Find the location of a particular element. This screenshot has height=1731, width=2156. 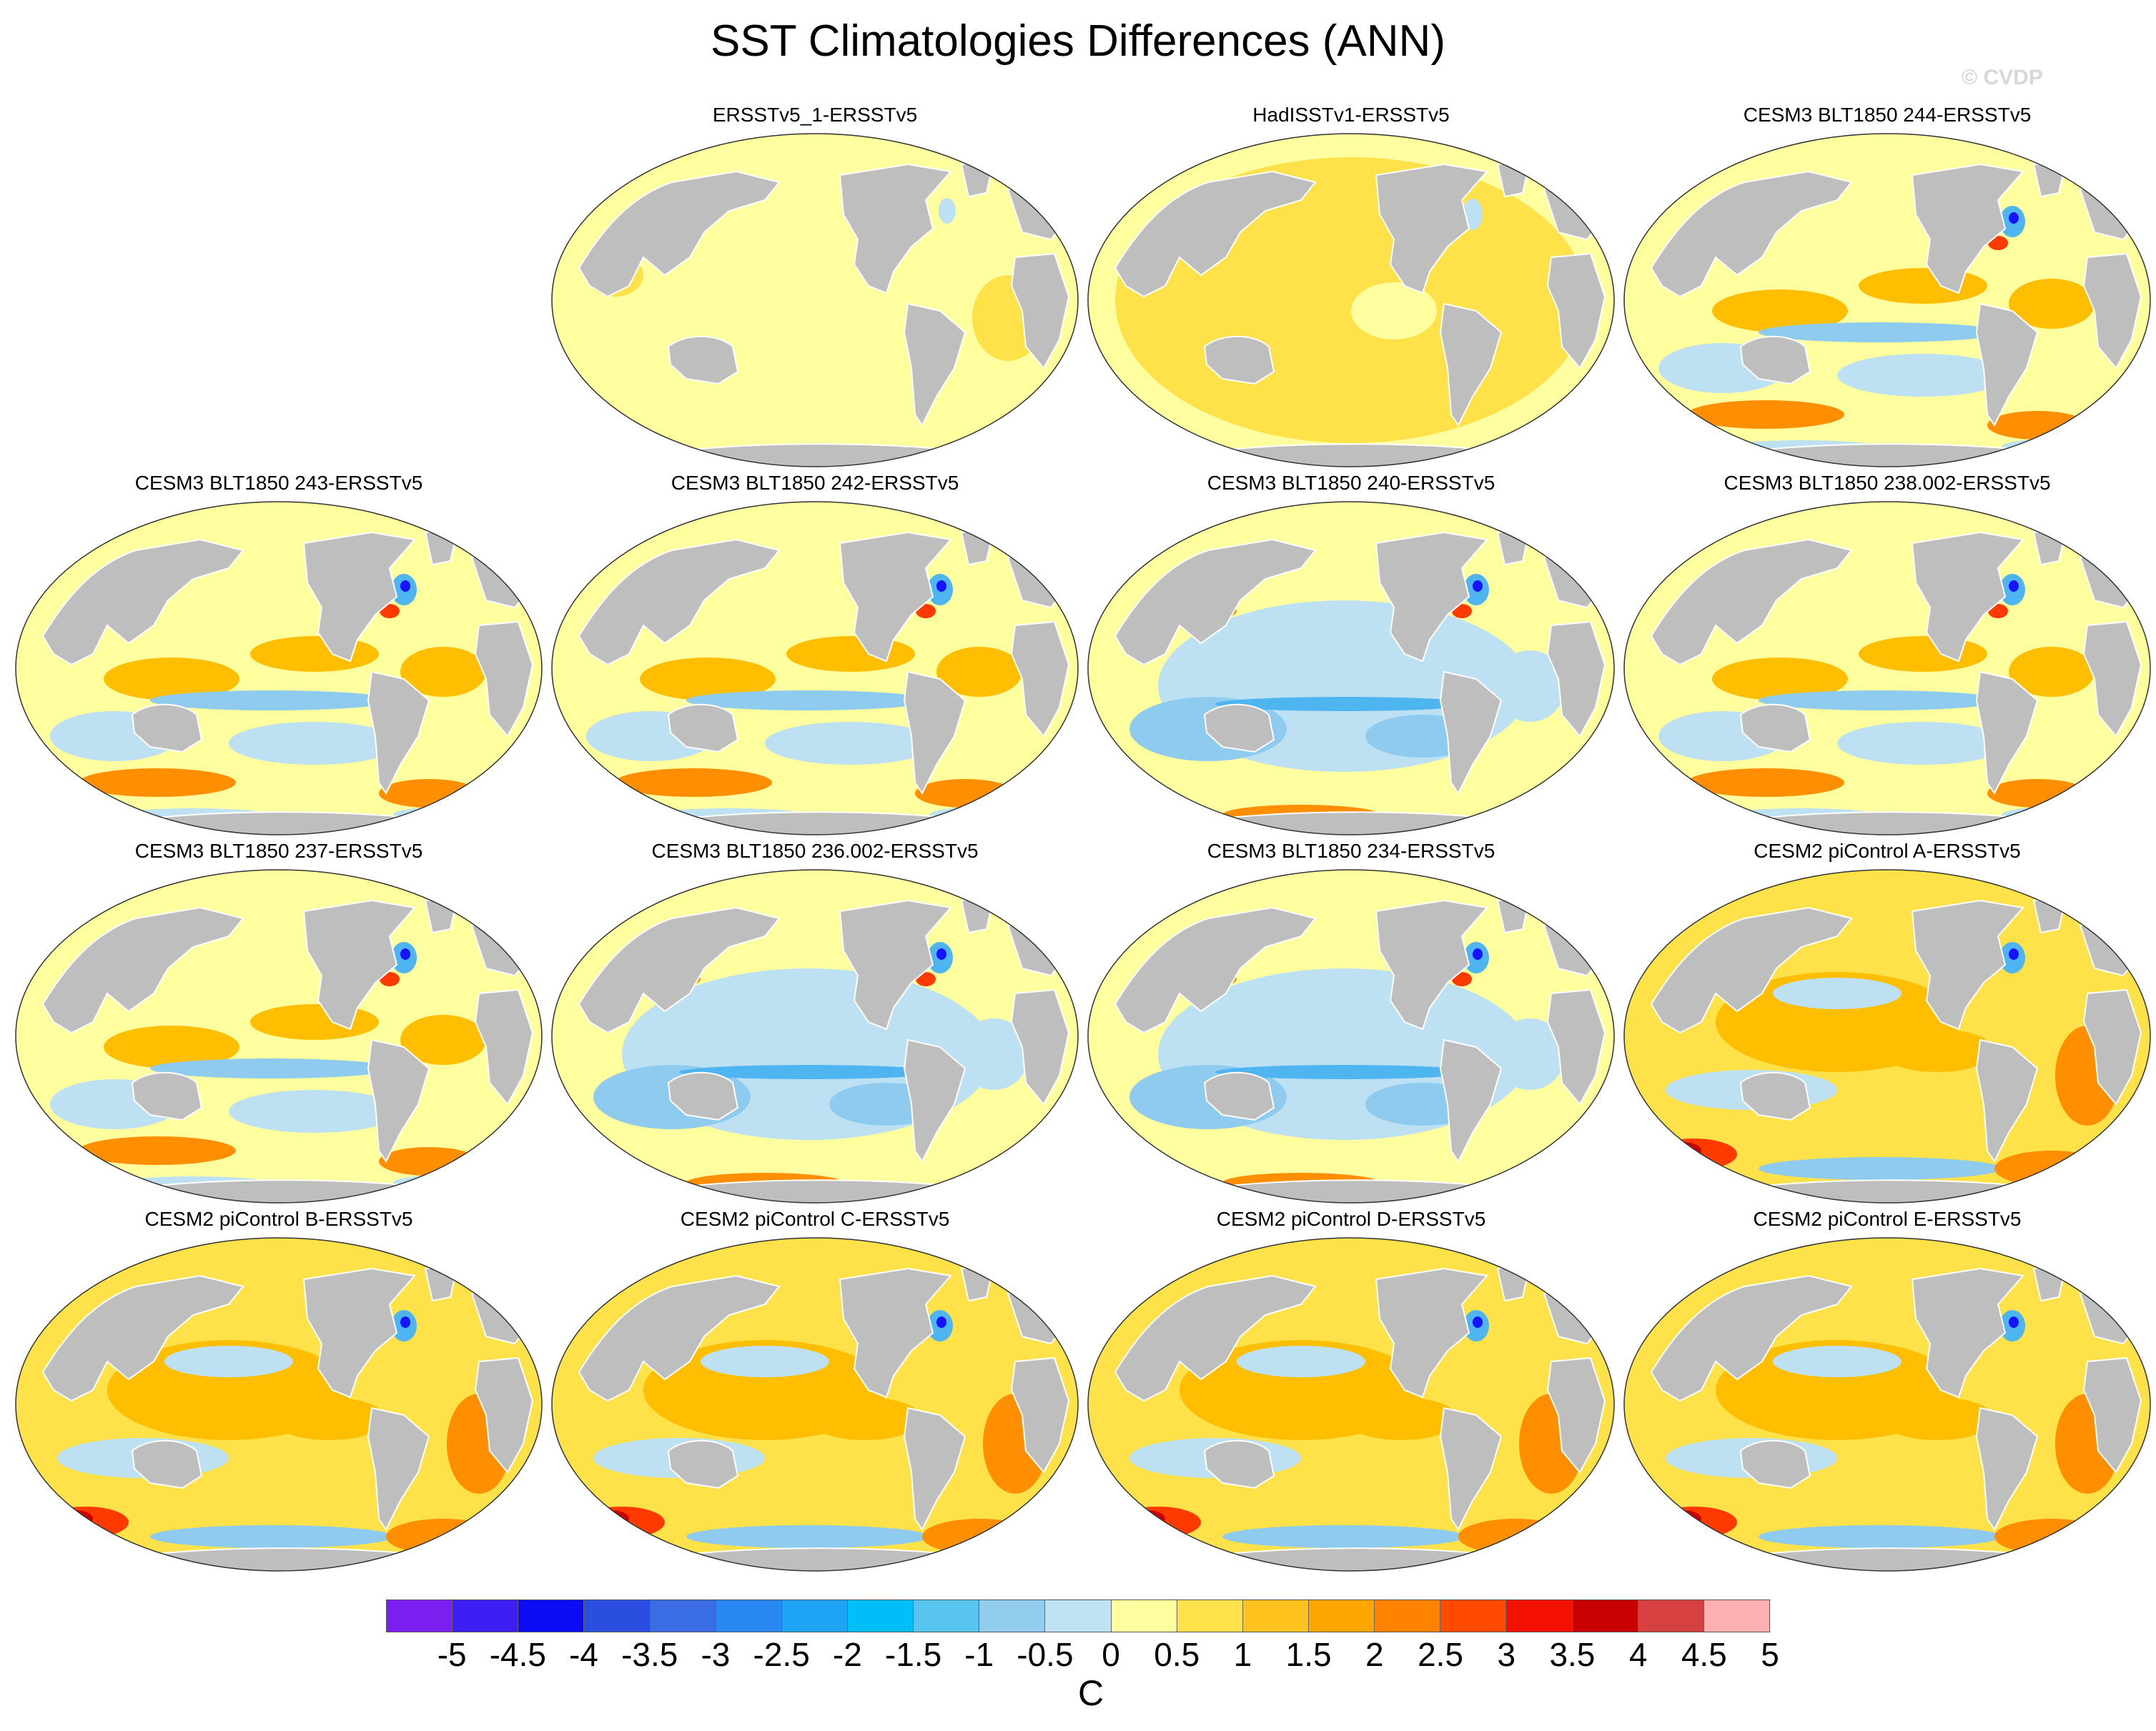

panel-title: ERSSTv5_1-ERSSTv5 is located at coordinates (815, 115).